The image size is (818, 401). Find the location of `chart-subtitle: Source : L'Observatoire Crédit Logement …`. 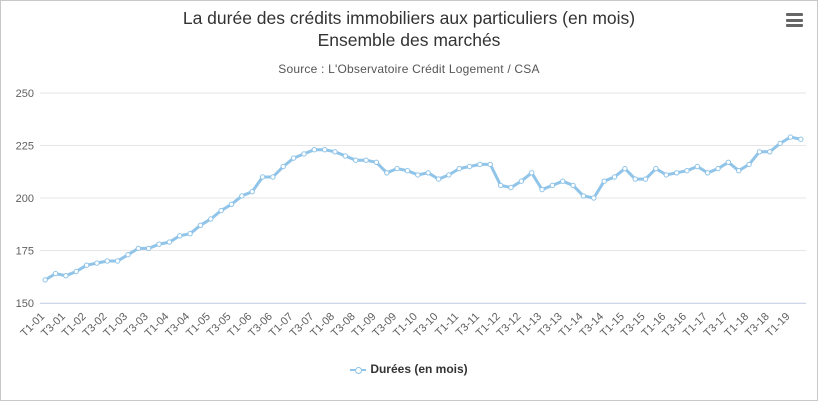

chart-subtitle: Source : L'Observatoire Crédit Logement … is located at coordinates (409, 69).